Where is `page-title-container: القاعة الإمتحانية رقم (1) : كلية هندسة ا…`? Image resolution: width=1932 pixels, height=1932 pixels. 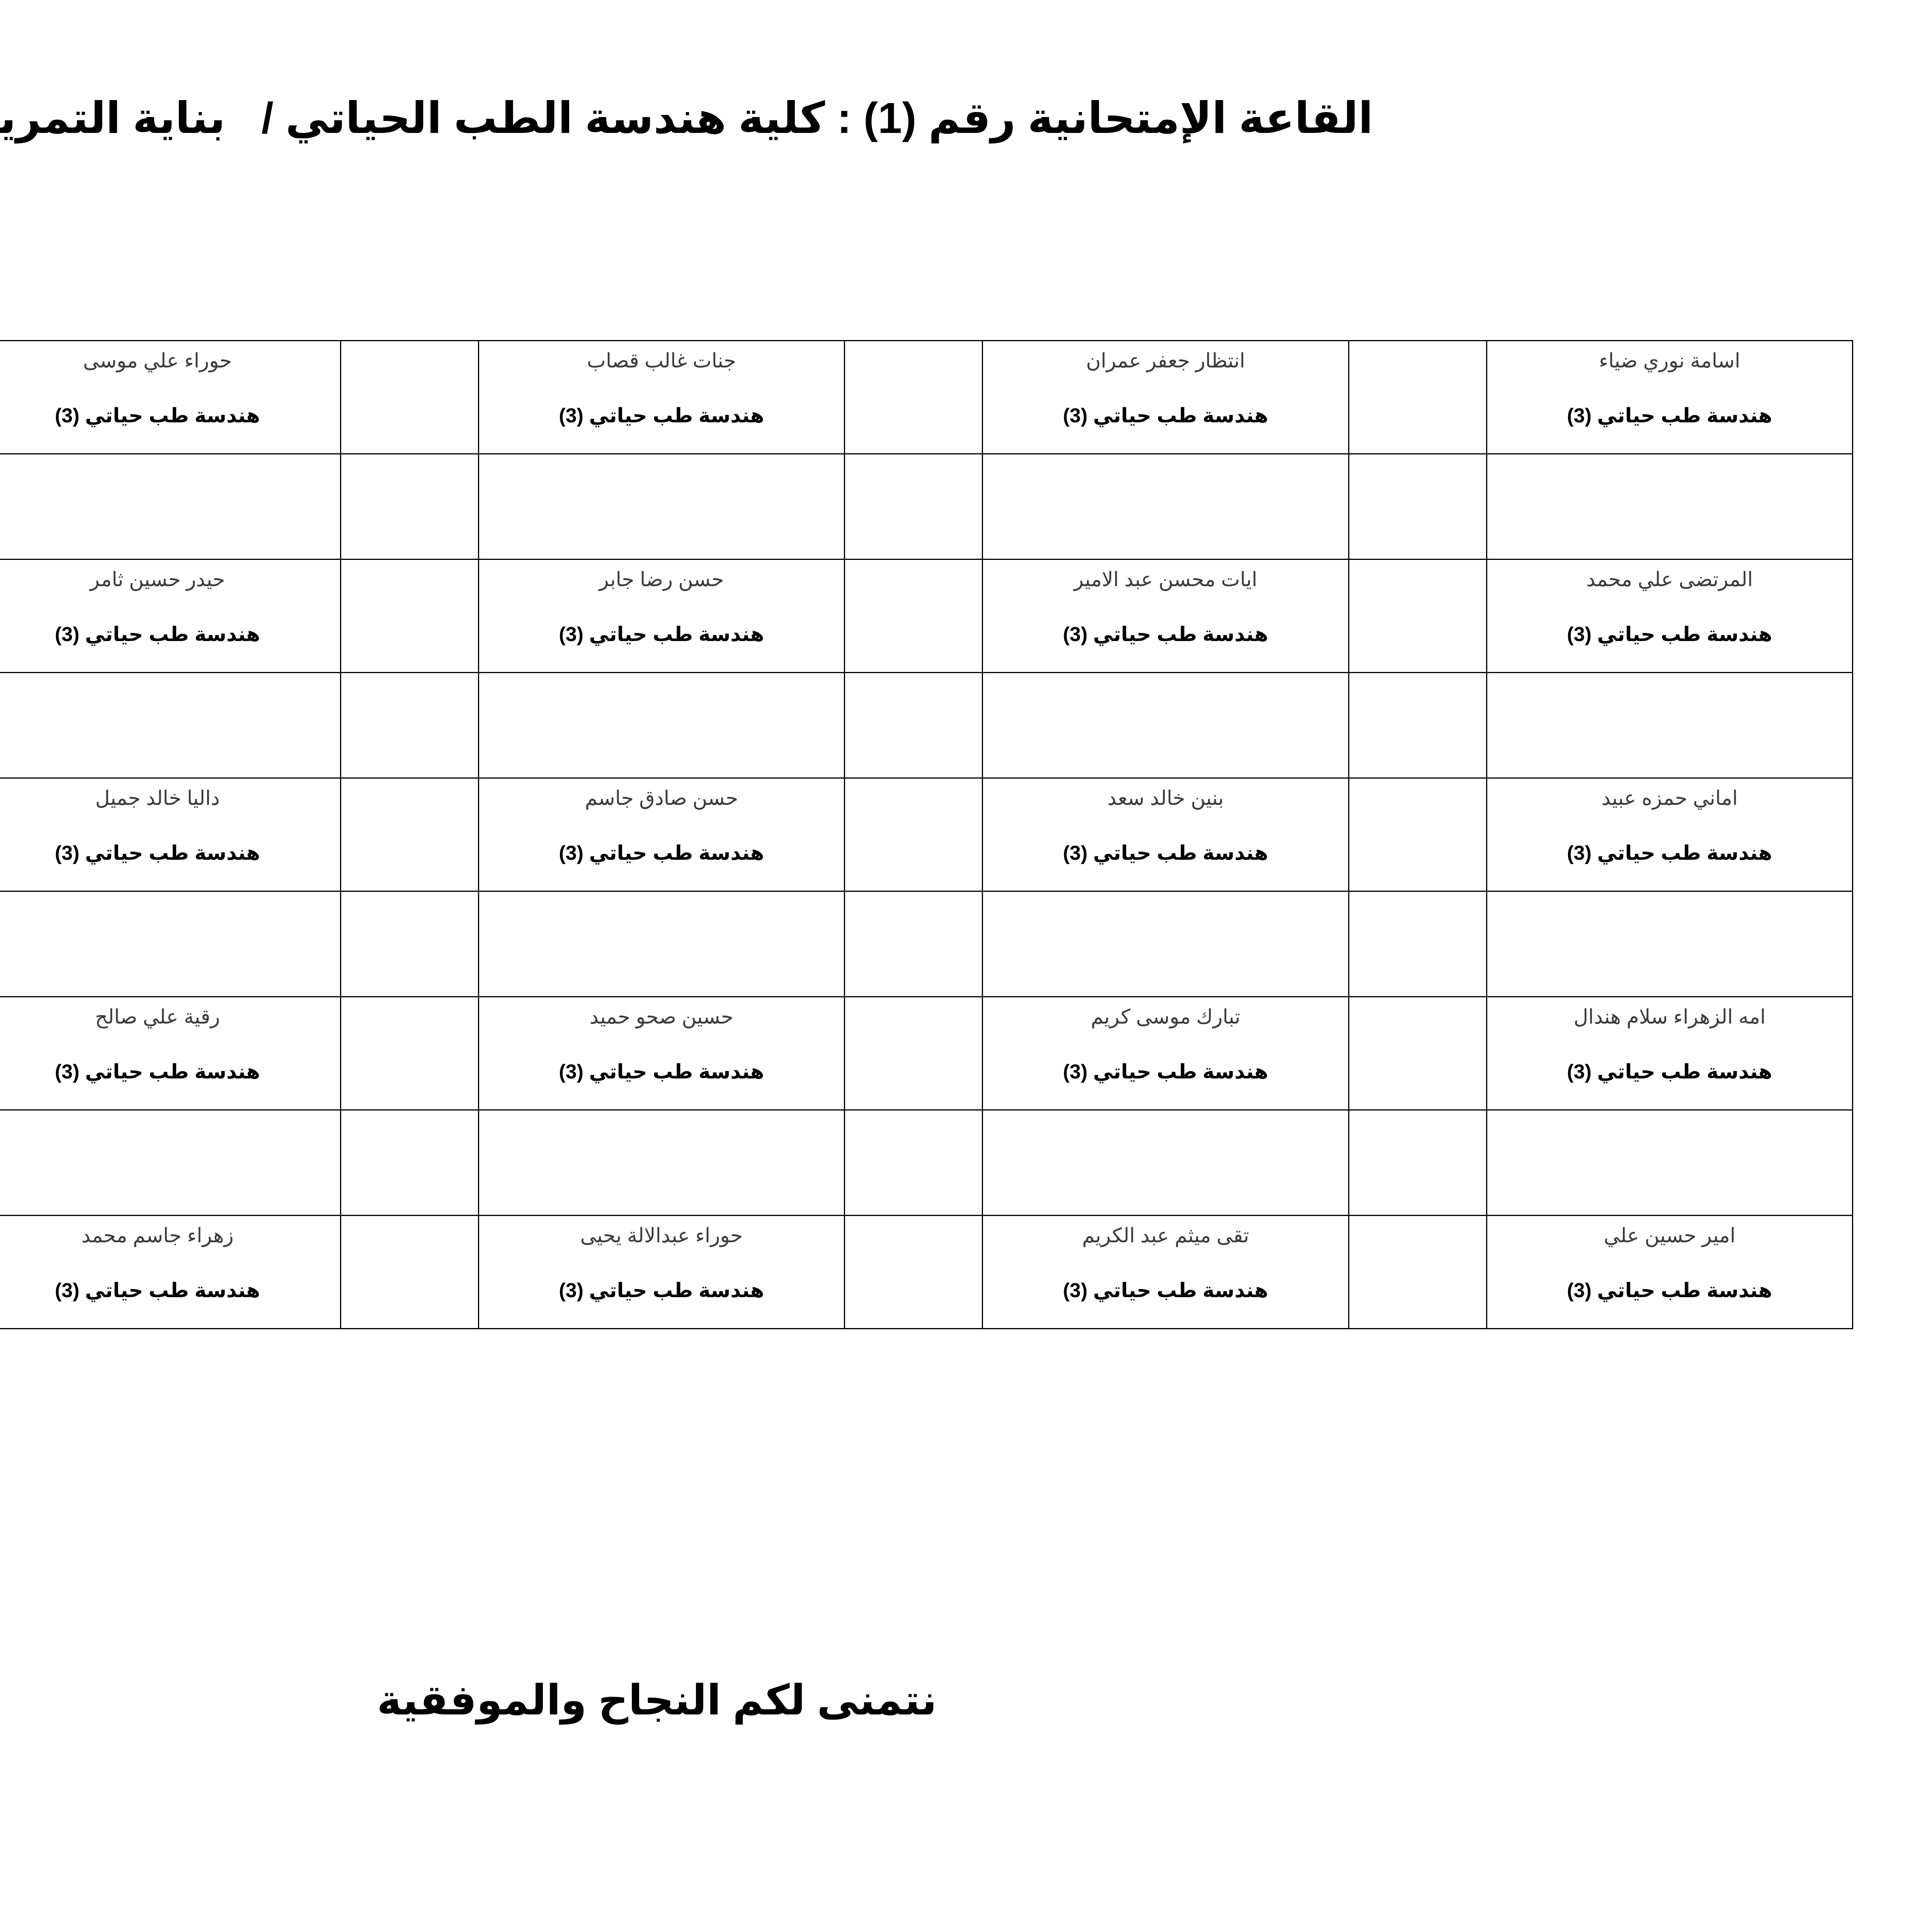 page-title-container: القاعة الإمتحانية رقم (1) : كلية هندسة ا… is located at coordinates (966, 118).